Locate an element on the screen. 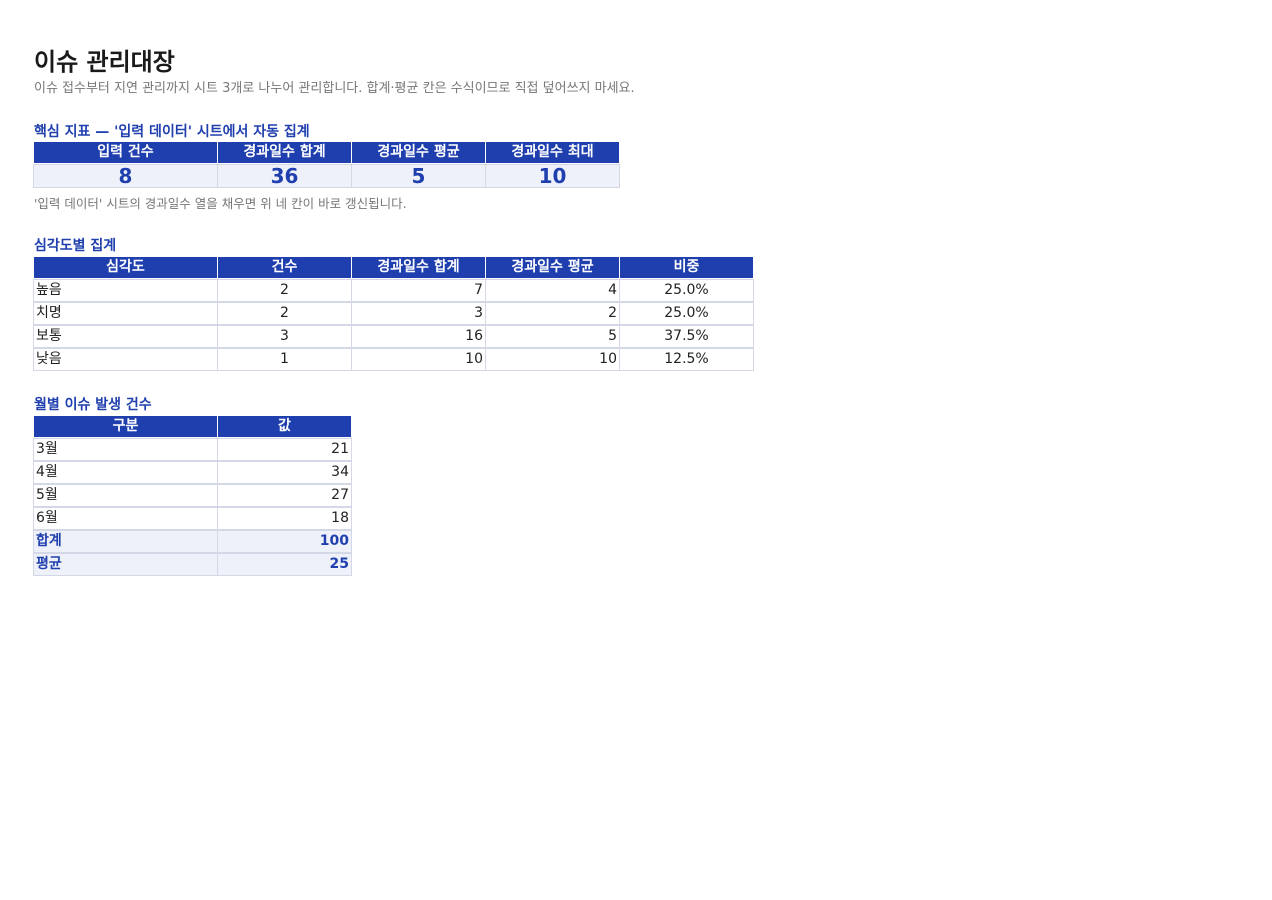  table-cell: 34 is located at coordinates (284, 472).